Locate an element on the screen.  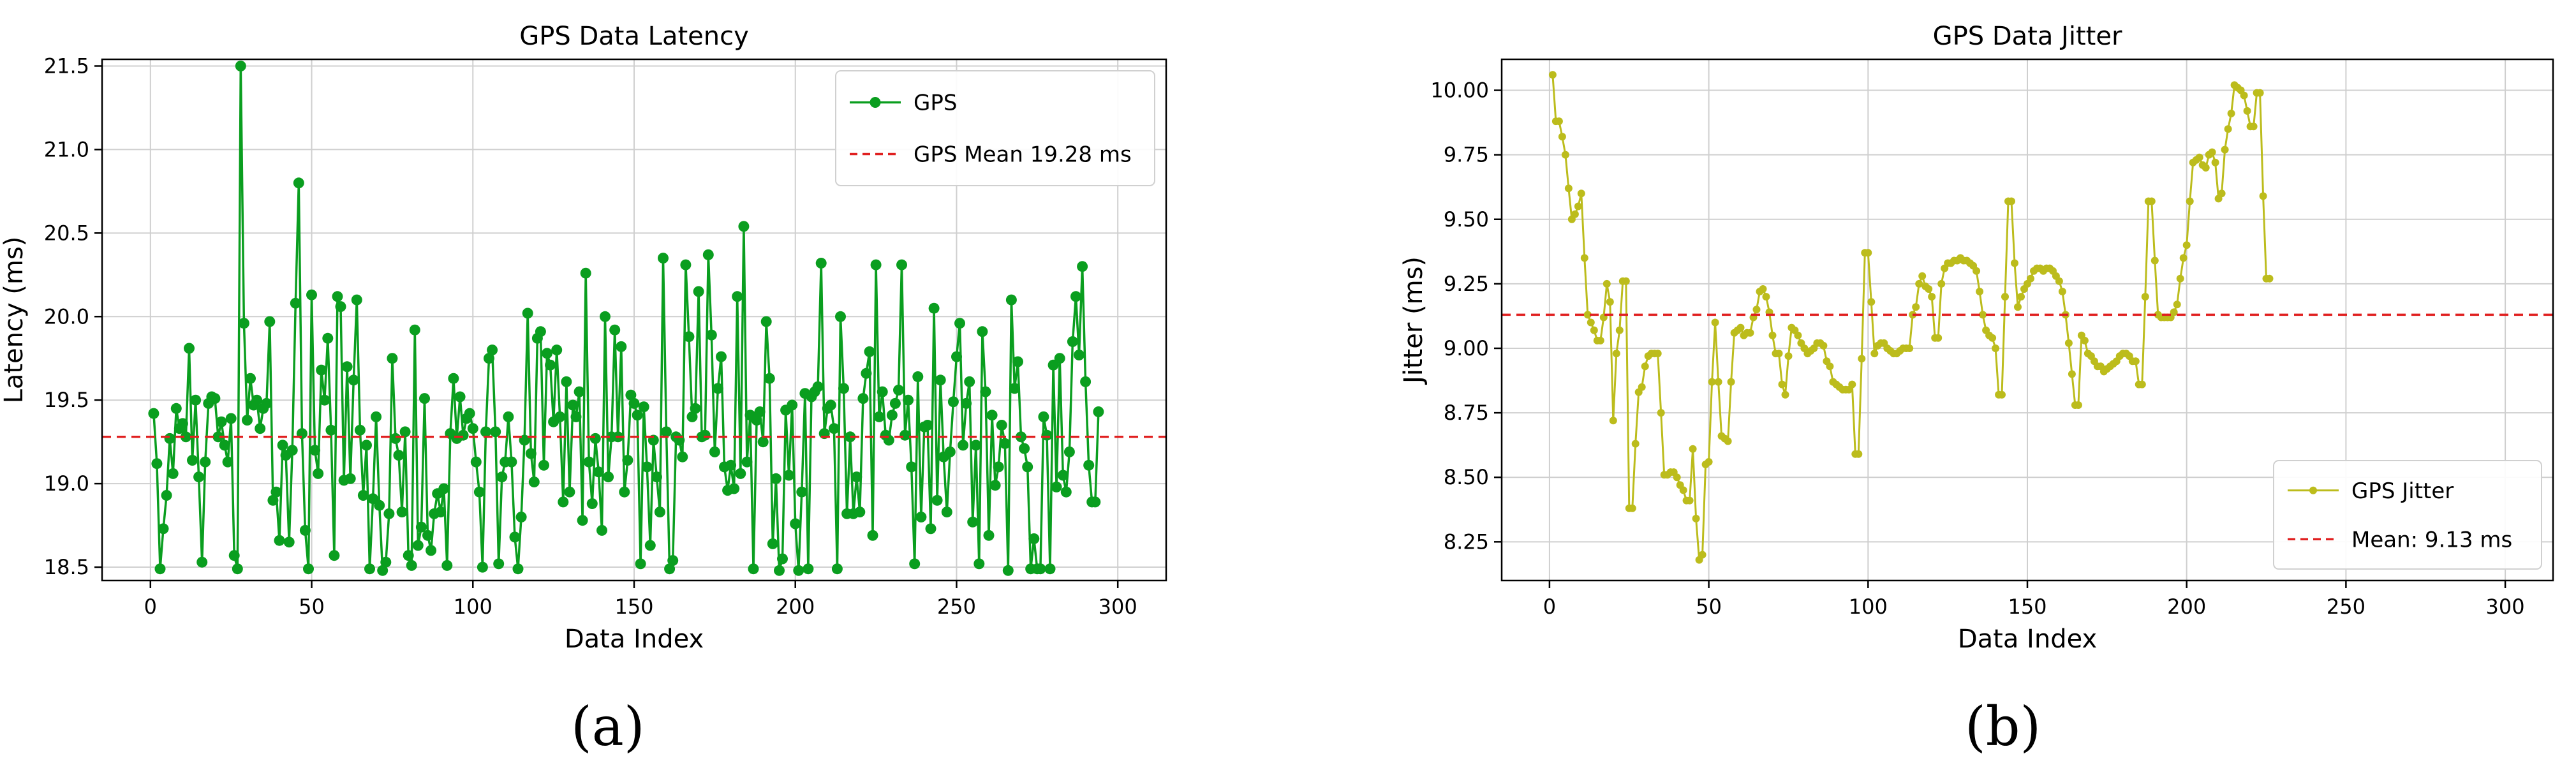
y-tick-label: 8.50 is located at coordinates (1466, 477).